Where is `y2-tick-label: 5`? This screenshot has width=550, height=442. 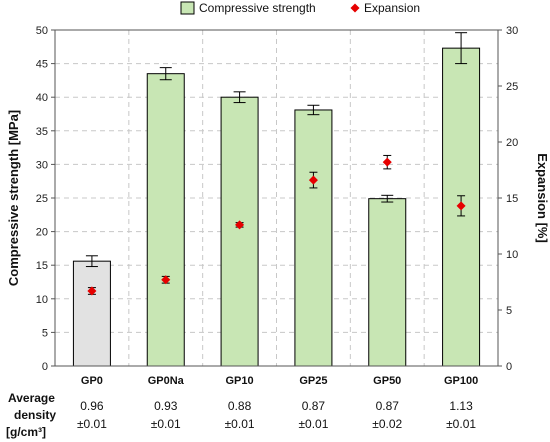
y2-tick-label: 5 is located at coordinates (509, 311).